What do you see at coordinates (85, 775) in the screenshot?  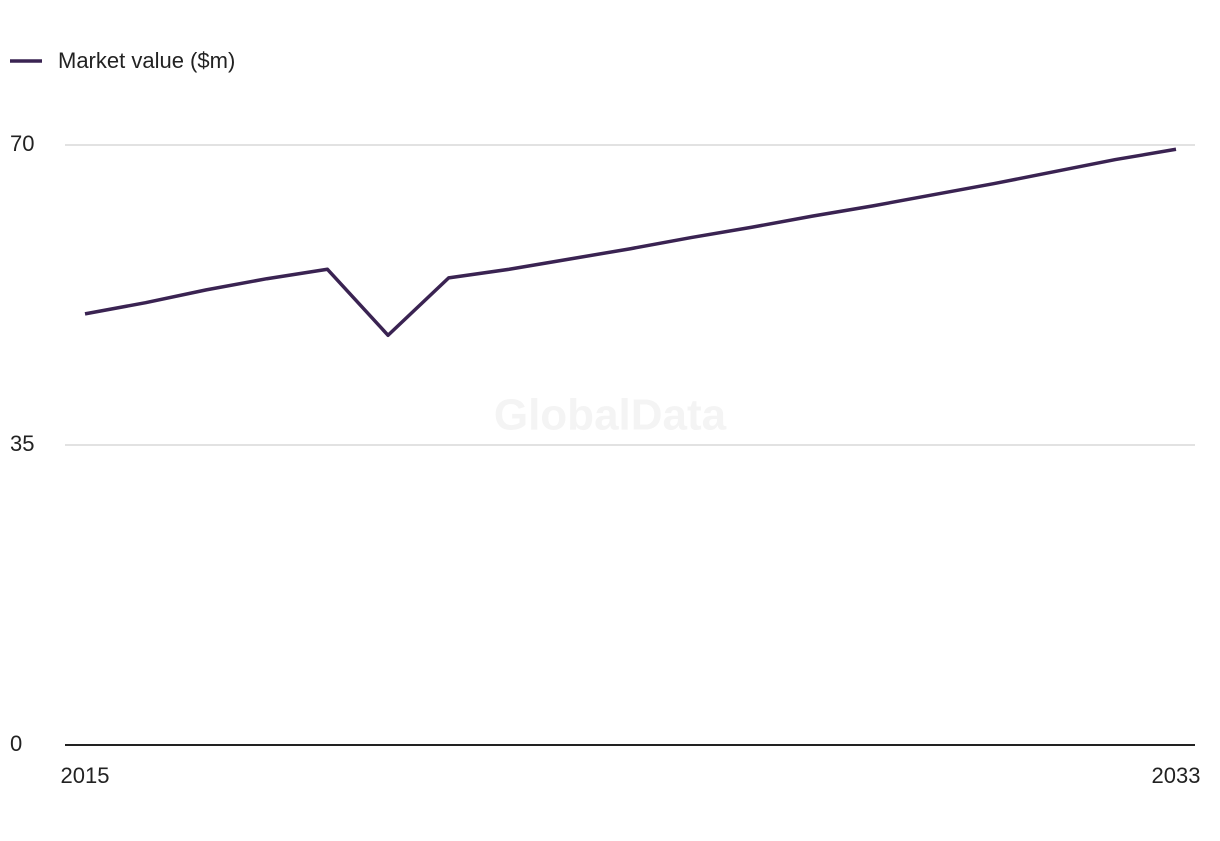 I see `x-tick-label: 2015` at bounding box center [85, 775].